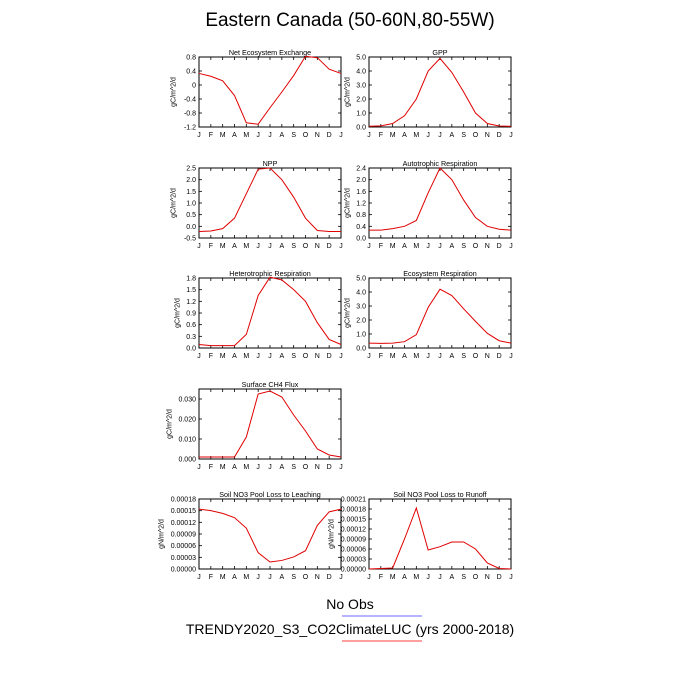 Image resolution: width=700 pixels, height=700 pixels. I want to click on y-tick-label: 1.0, so click(361, 335).